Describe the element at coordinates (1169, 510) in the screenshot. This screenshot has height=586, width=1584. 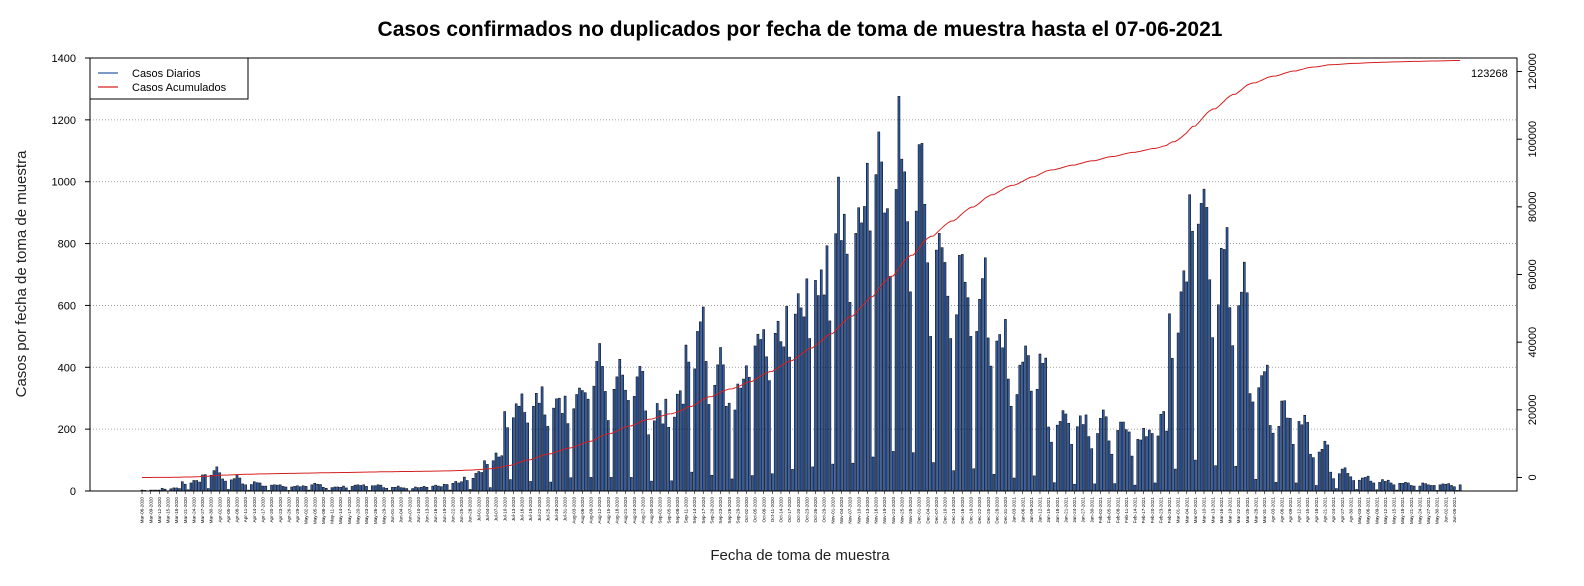
I see `x-tick-label: Feb-26-2021` at that location.